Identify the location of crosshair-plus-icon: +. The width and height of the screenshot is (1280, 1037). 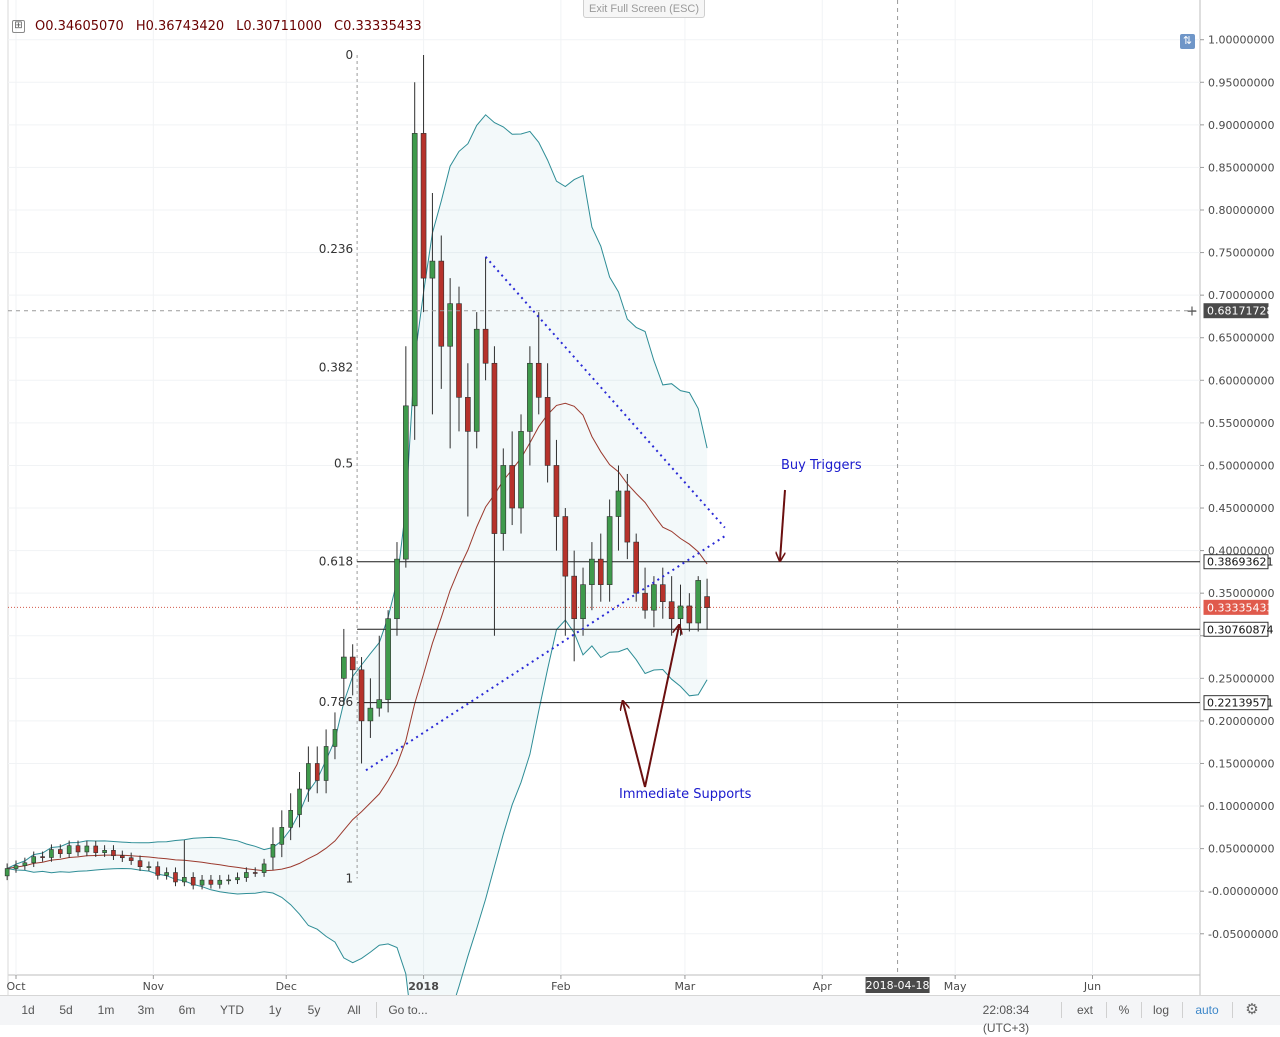
(1192, 312).